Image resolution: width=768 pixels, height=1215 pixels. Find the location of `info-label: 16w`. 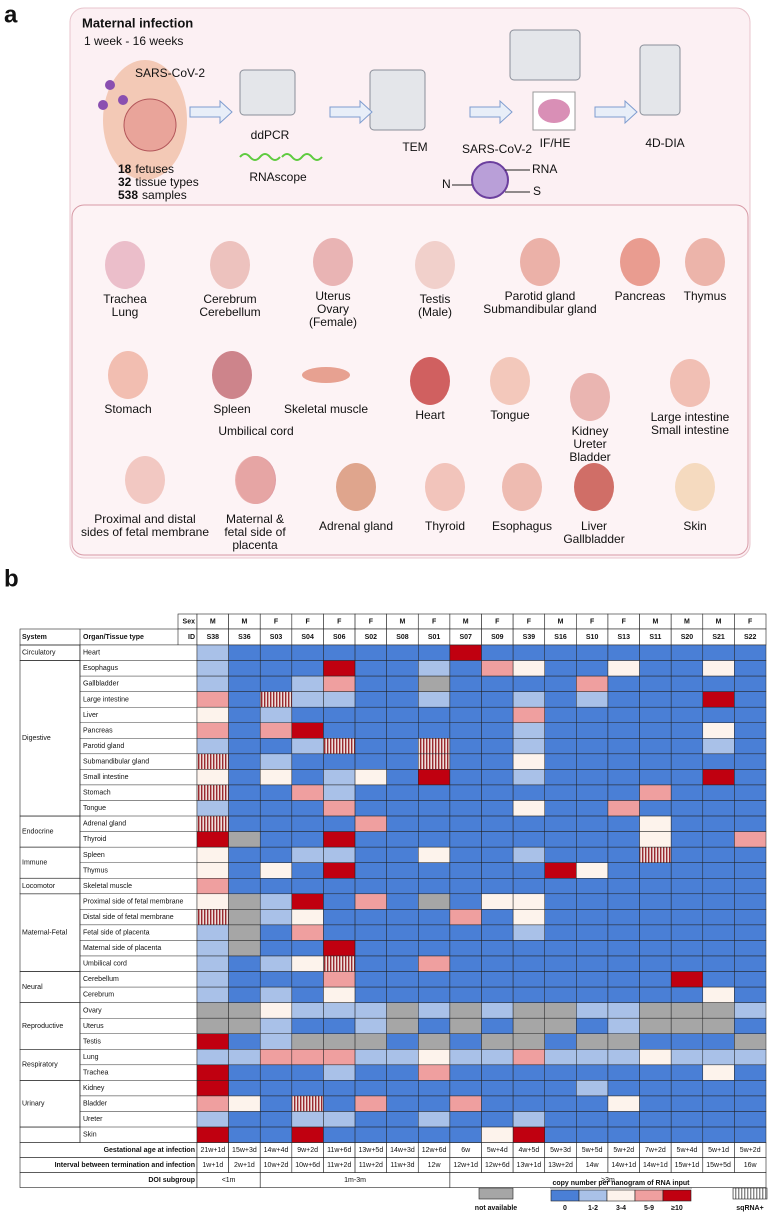

info-label: 16w is located at coordinates (751, 1165).